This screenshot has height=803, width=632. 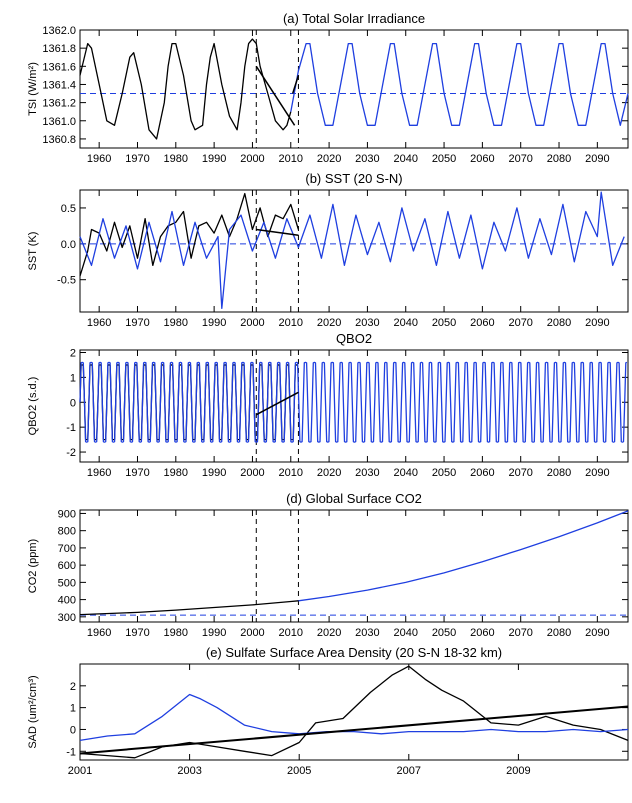 What do you see at coordinates (405, 323) in the screenshot?
I see `sst-xtick-label: 2040` at bounding box center [405, 323].